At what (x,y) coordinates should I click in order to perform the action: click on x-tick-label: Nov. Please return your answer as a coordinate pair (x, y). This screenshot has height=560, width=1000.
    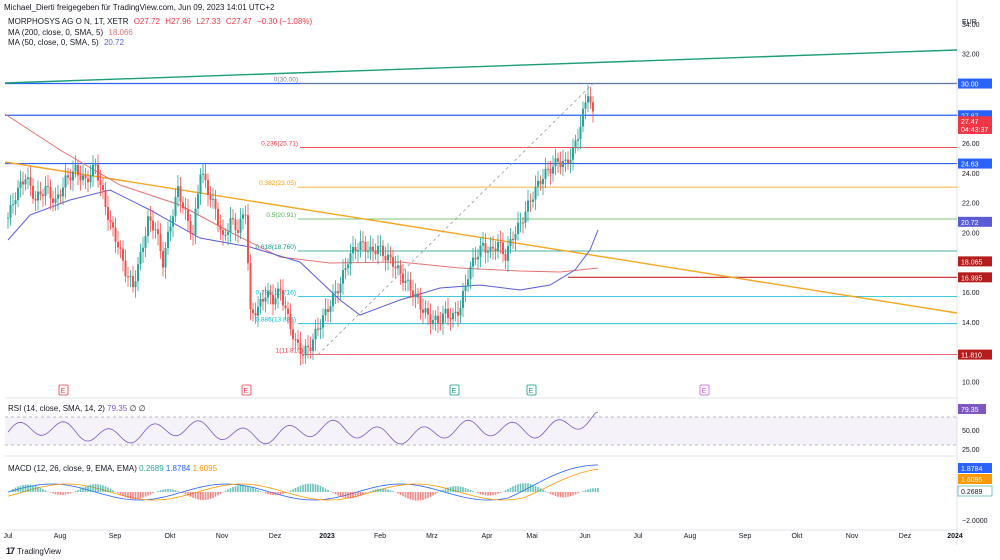
    Looking at the image, I should click on (222, 536).